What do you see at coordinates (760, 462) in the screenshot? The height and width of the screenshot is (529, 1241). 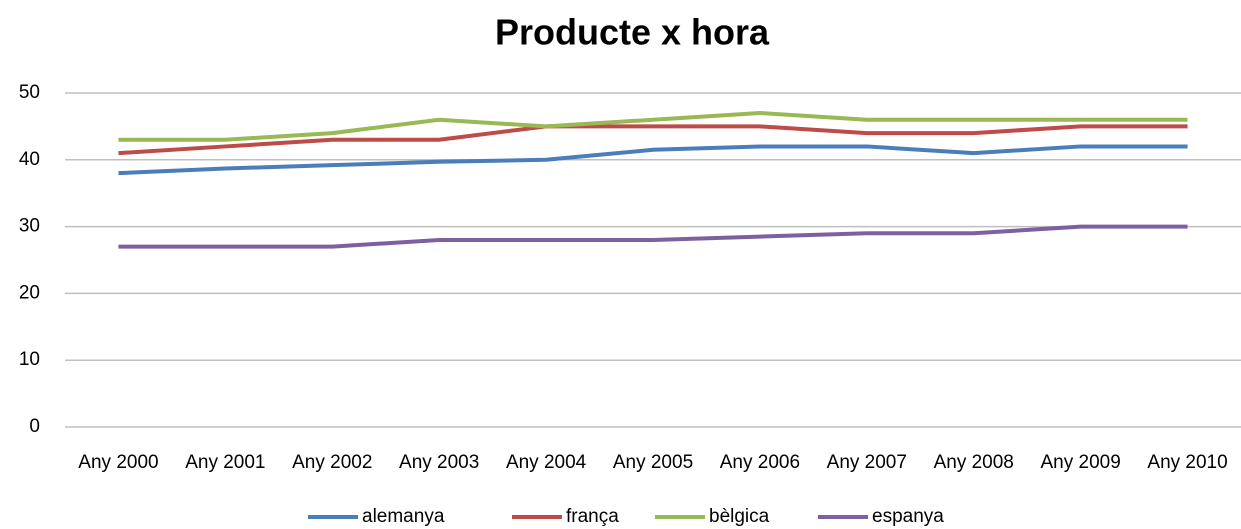 I see `x-tick-label: Any 2006` at bounding box center [760, 462].